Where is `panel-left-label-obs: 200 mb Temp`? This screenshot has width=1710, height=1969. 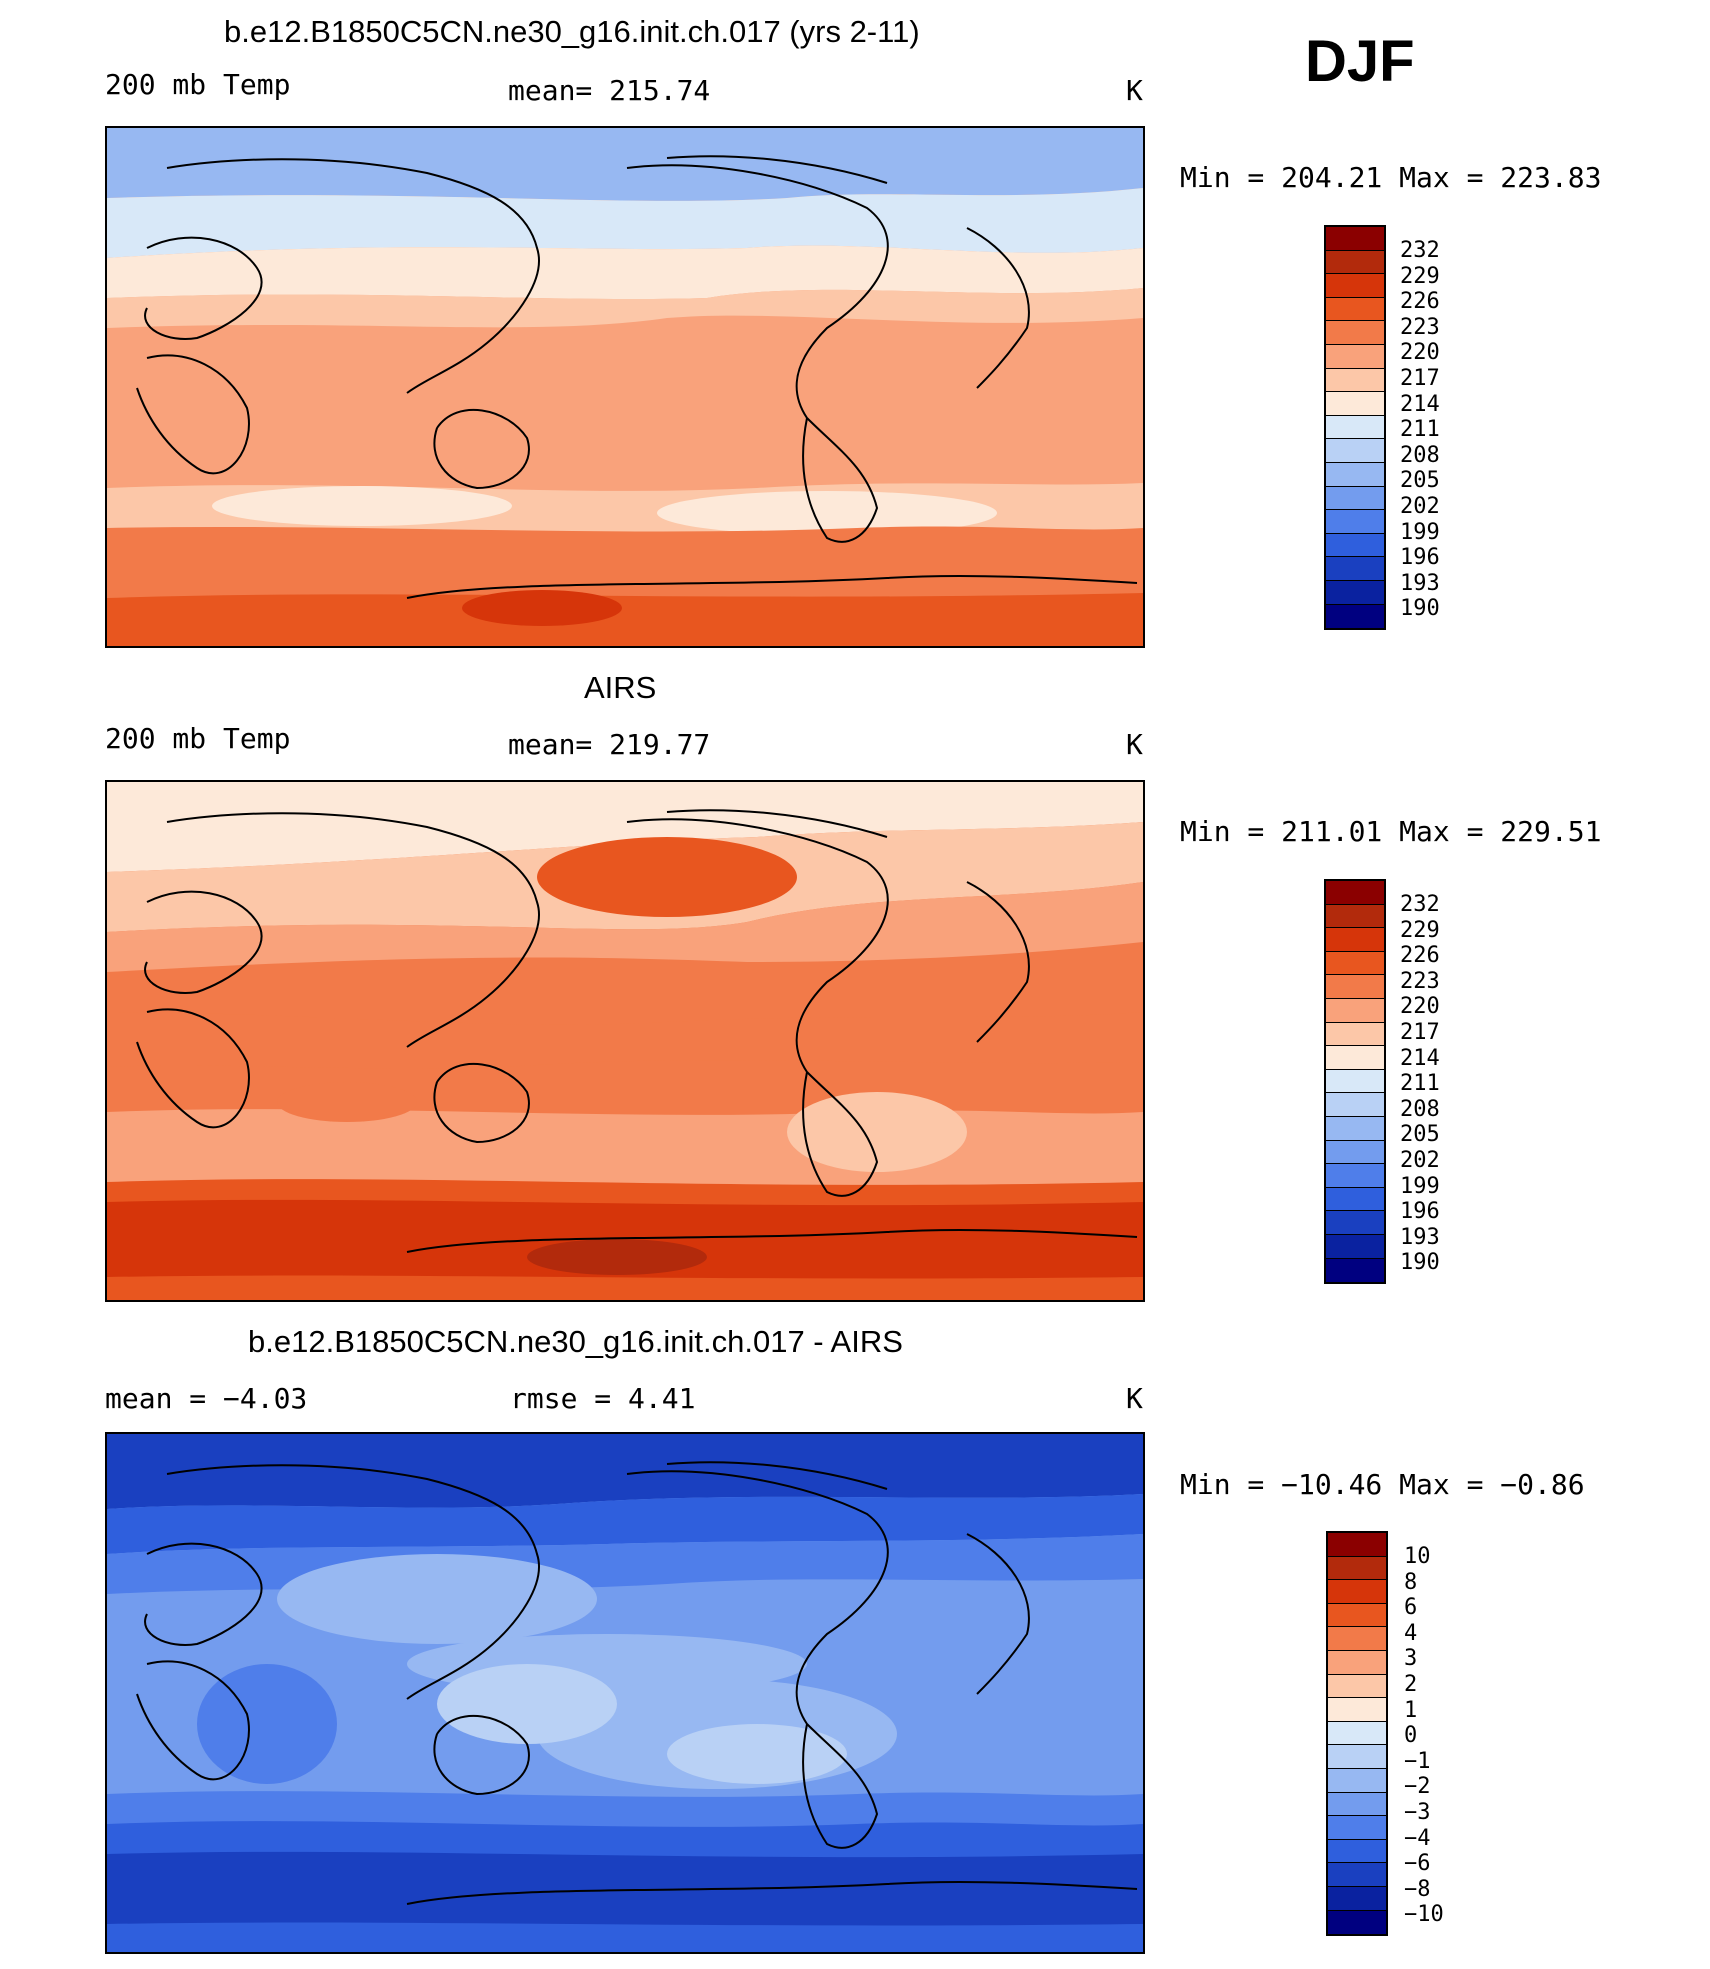
panel-left-label-obs: 200 mb Temp is located at coordinates (198, 738).